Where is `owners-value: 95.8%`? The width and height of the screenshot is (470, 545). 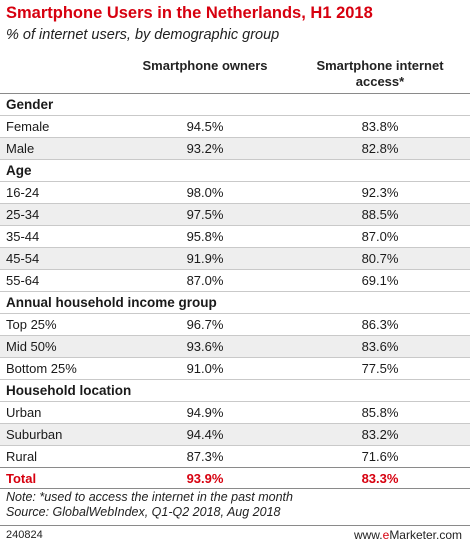
owners-value: 95.8% is located at coordinates (205, 236).